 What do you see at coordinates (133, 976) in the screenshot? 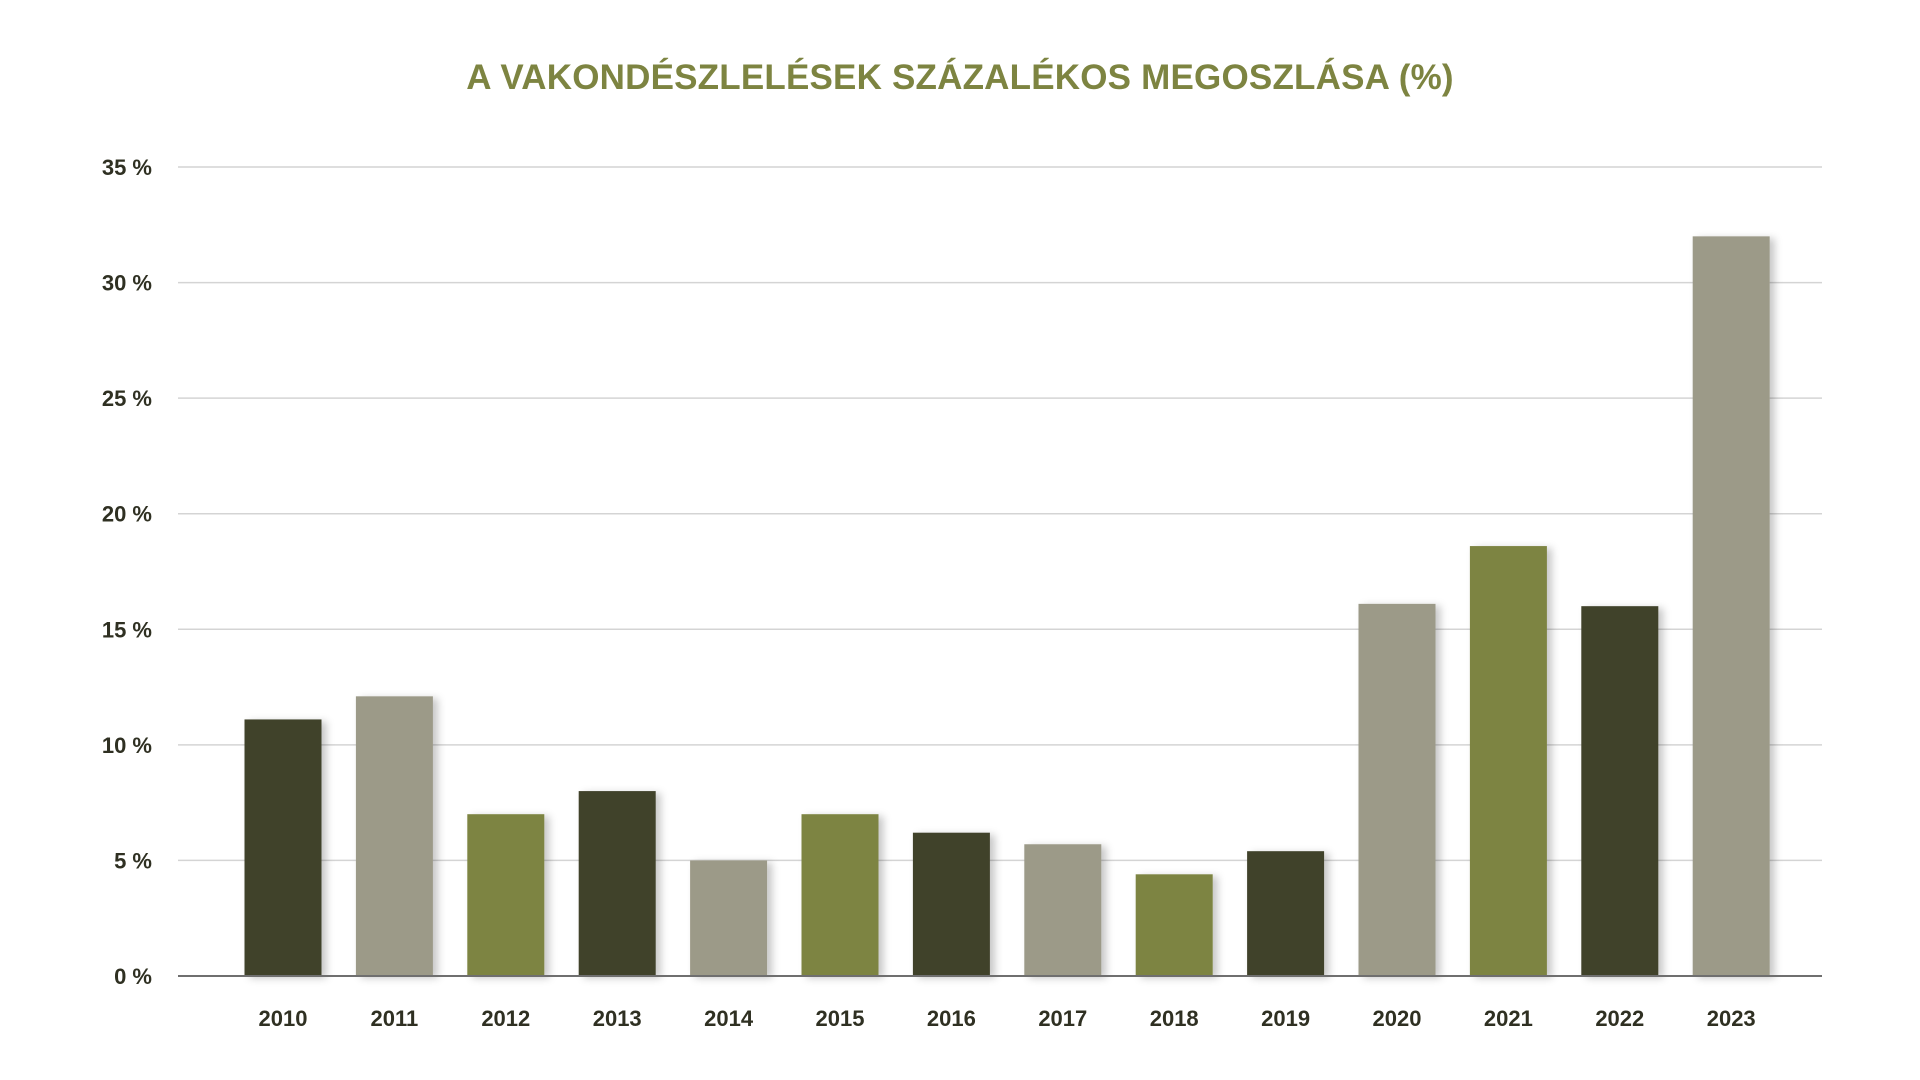
I see `y-tick-label: 0 %` at bounding box center [133, 976].